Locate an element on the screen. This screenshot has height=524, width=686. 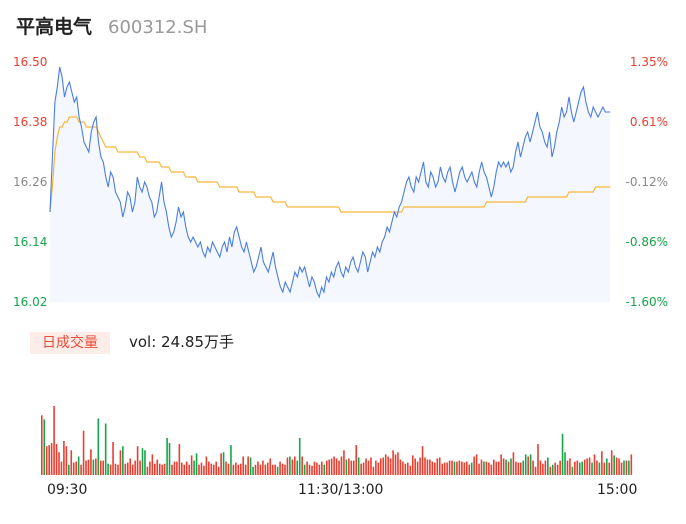
price-tick-label: 16.50 is located at coordinates (30, 62).